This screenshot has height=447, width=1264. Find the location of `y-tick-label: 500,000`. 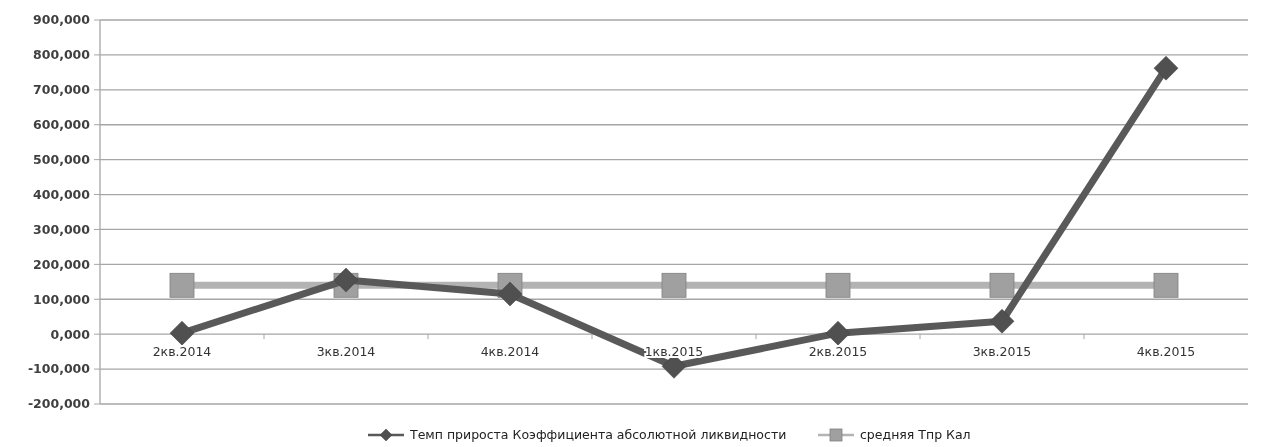

y-tick-label: 500,000 is located at coordinates (62, 160).